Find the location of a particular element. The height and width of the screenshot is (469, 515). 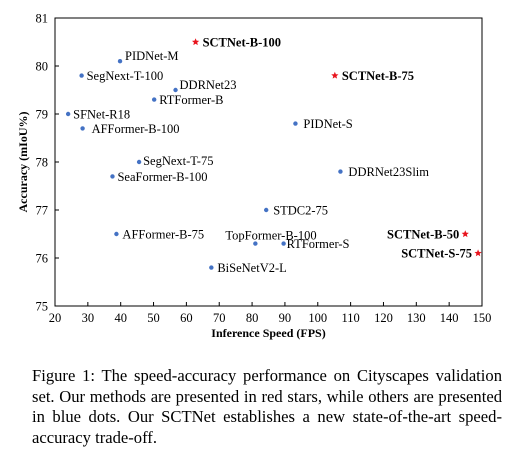

y-tick-label: 75 is located at coordinates (42, 307).